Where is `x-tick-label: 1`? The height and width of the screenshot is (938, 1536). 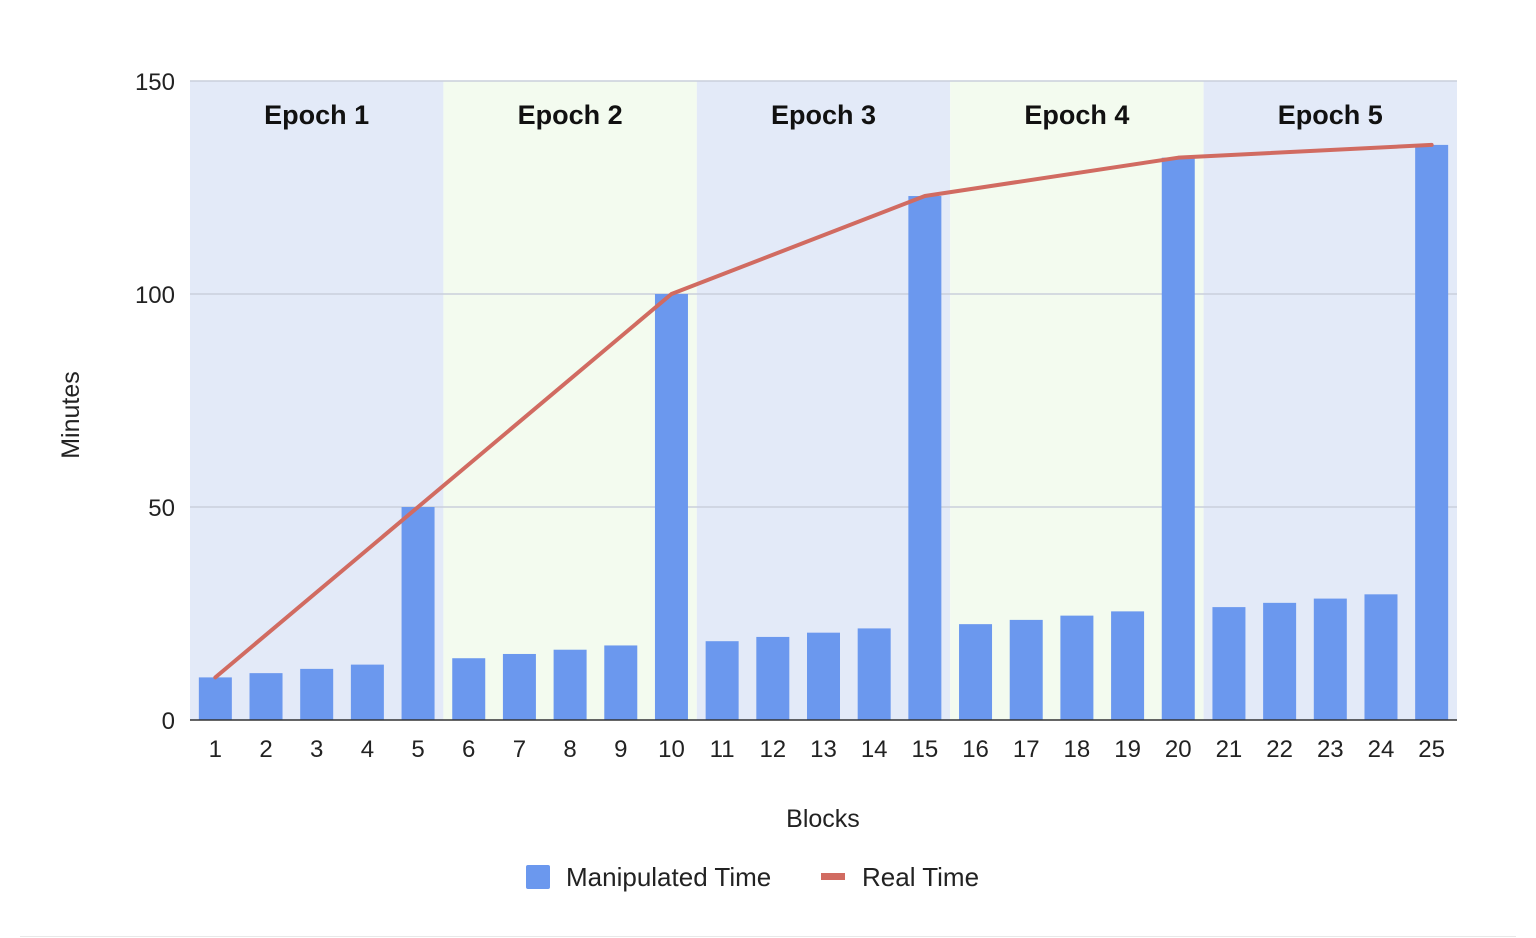
x-tick-label: 1 is located at coordinates (215, 749).